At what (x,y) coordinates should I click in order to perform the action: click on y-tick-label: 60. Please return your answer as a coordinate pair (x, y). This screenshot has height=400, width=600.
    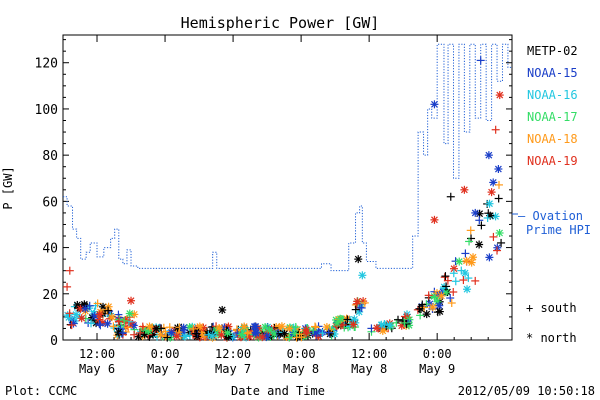
    Looking at the image, I should click on (50, 202).